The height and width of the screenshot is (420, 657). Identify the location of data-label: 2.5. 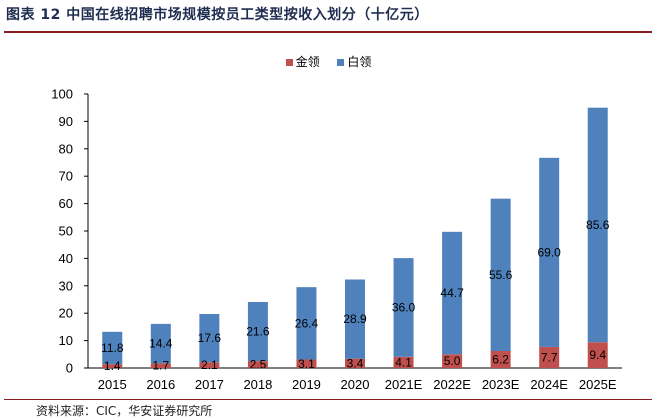
(258, 365).